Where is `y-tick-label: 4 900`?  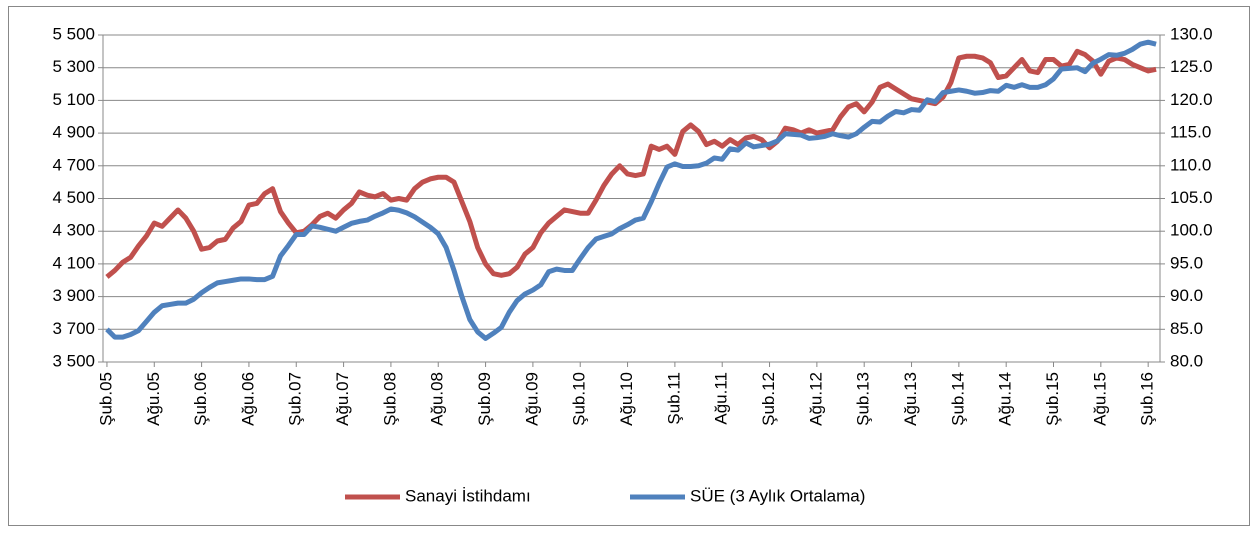
y-tick-label: 4 900 is located at coordinates (73, 132).